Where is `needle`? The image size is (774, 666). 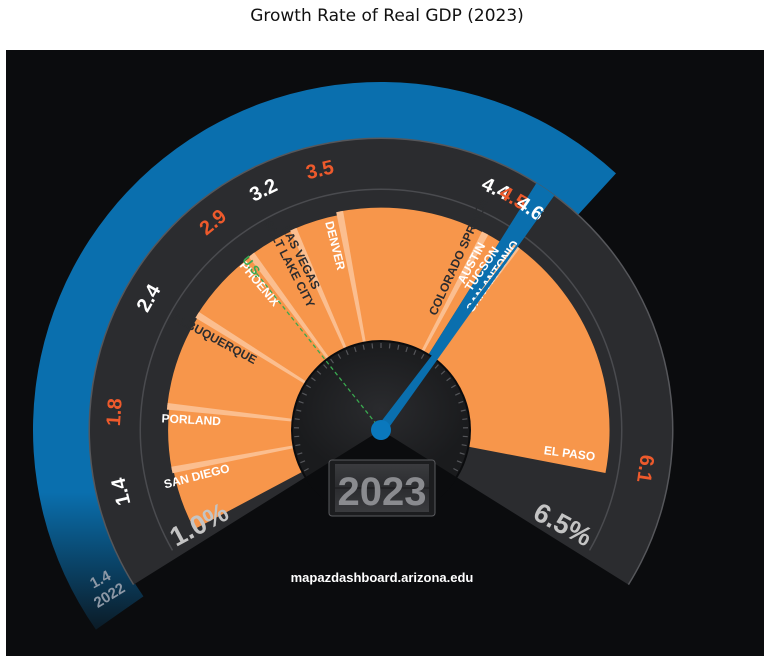 needle is located at coordinates (465, 314).